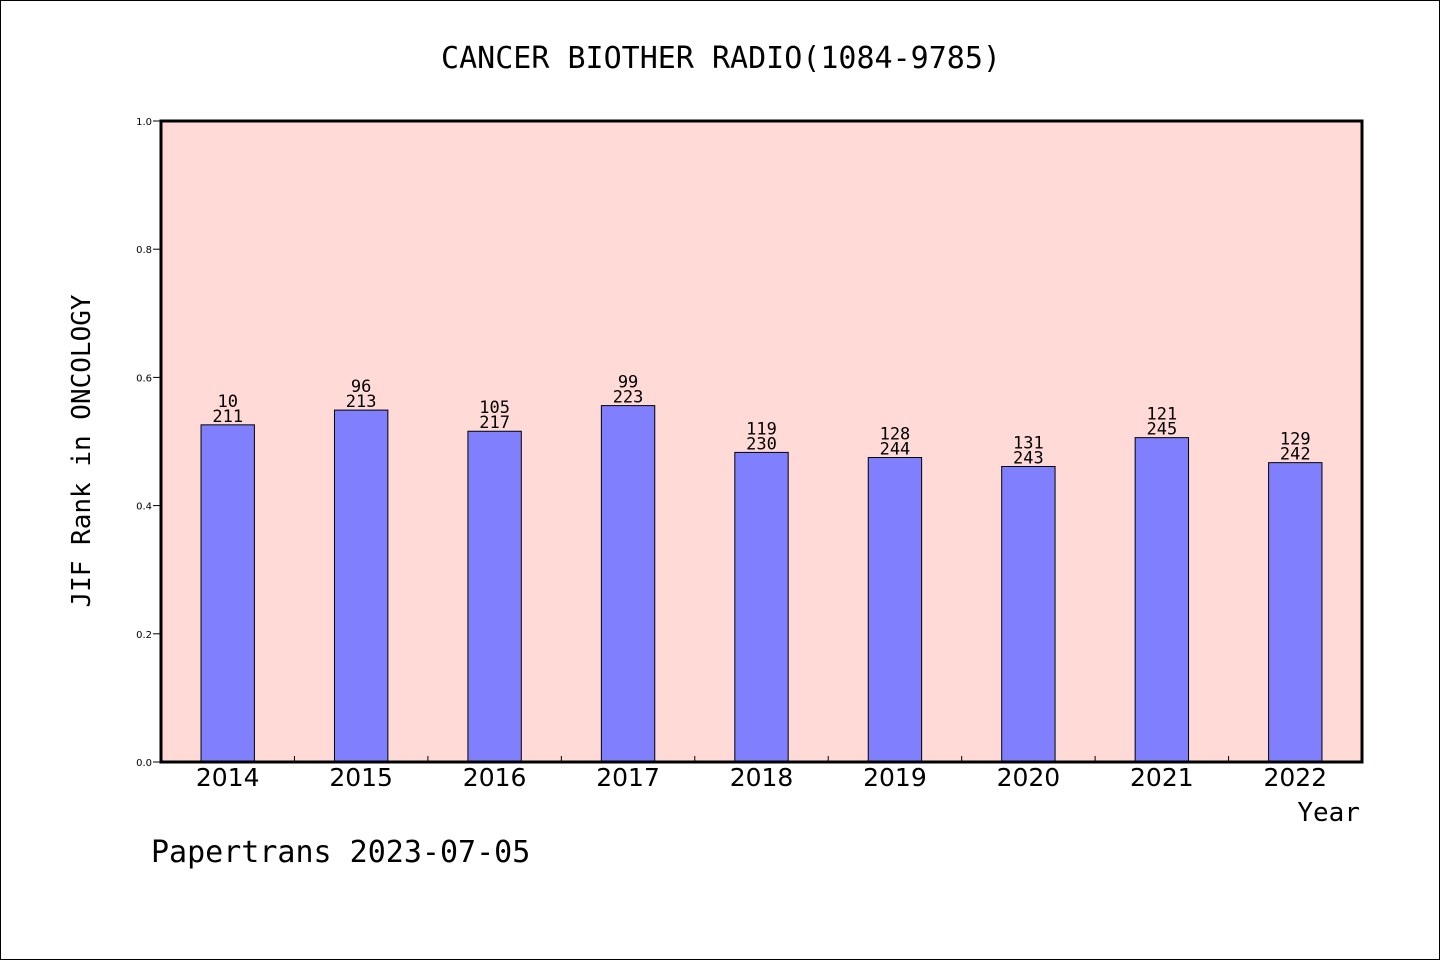 The height and width of the screenshot is (961, 1440). What do you see at coordinates (361, 777) in the screenshot?
I see `x-tick-label-2015: 2015` at bounding box center [361, 777].